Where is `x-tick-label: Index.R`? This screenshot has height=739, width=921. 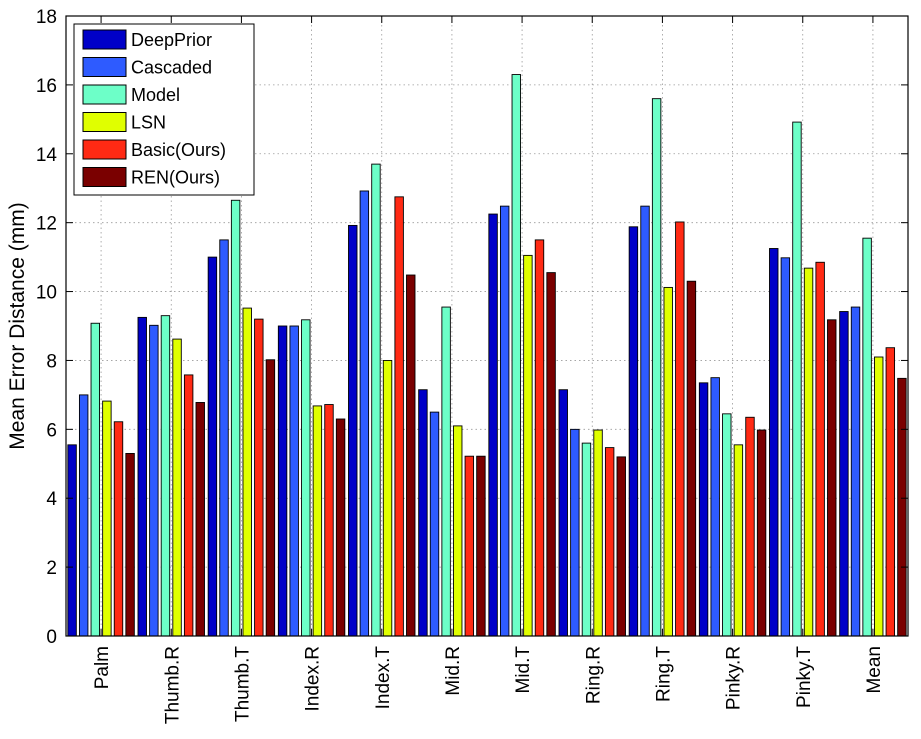 x-tick-label: Index.R is located at coordinates (313, 678).